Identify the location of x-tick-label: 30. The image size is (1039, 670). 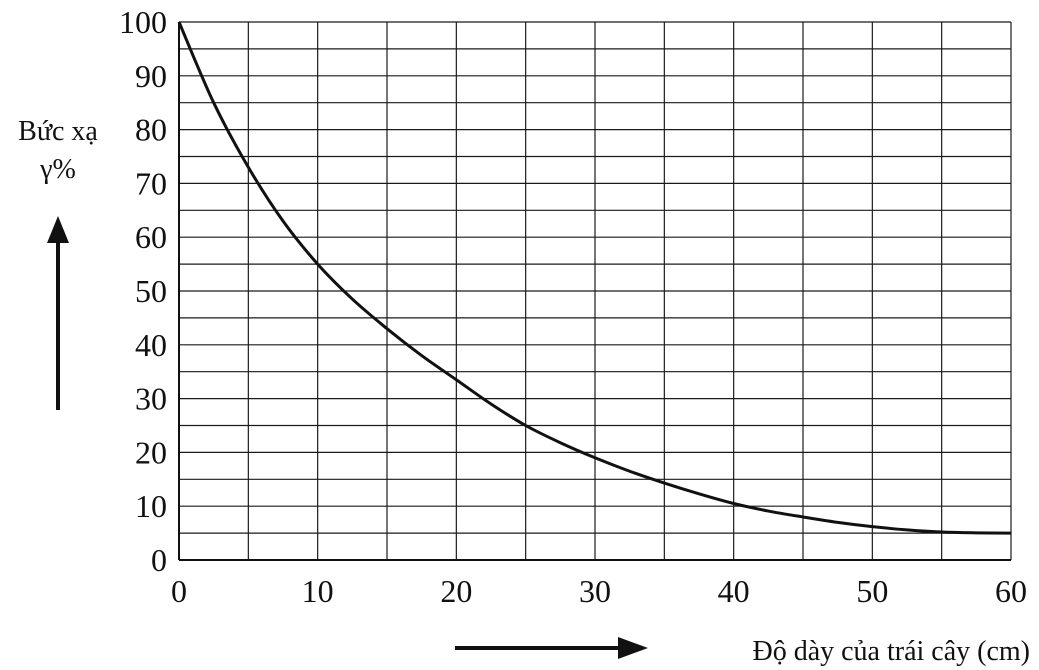
(595, 591).